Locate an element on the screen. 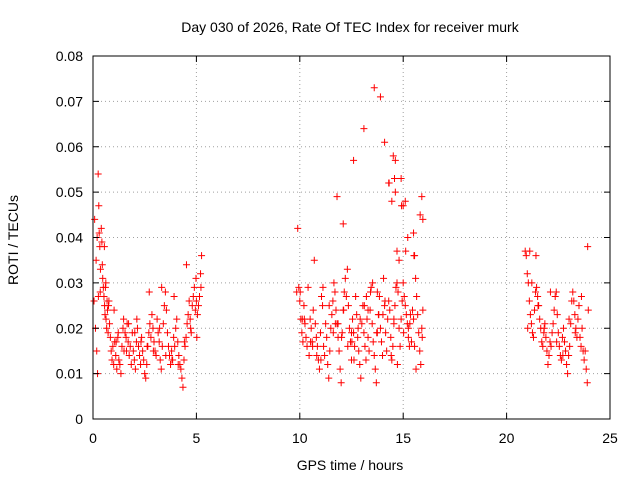 The height and width of the screenshot is (480, 640). x-tick-label: 20 is located at coordinates (507, 438).